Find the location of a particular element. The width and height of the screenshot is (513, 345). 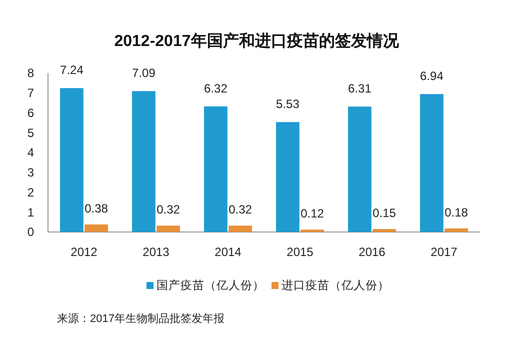

y-tick-label: 0 is located at coordinates (30, 232).